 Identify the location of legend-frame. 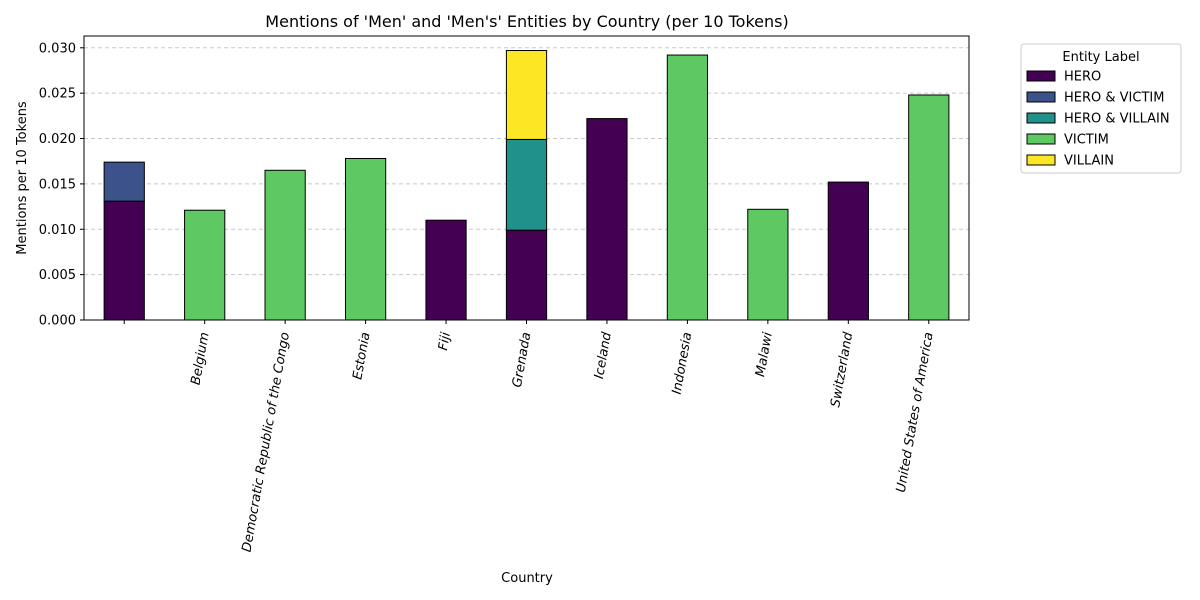
(1101, 108).